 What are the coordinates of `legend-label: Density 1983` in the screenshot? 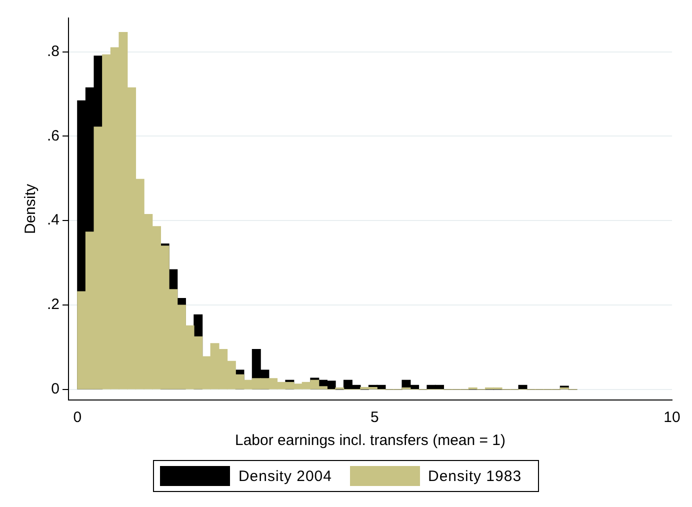 It's located at (475, 476).